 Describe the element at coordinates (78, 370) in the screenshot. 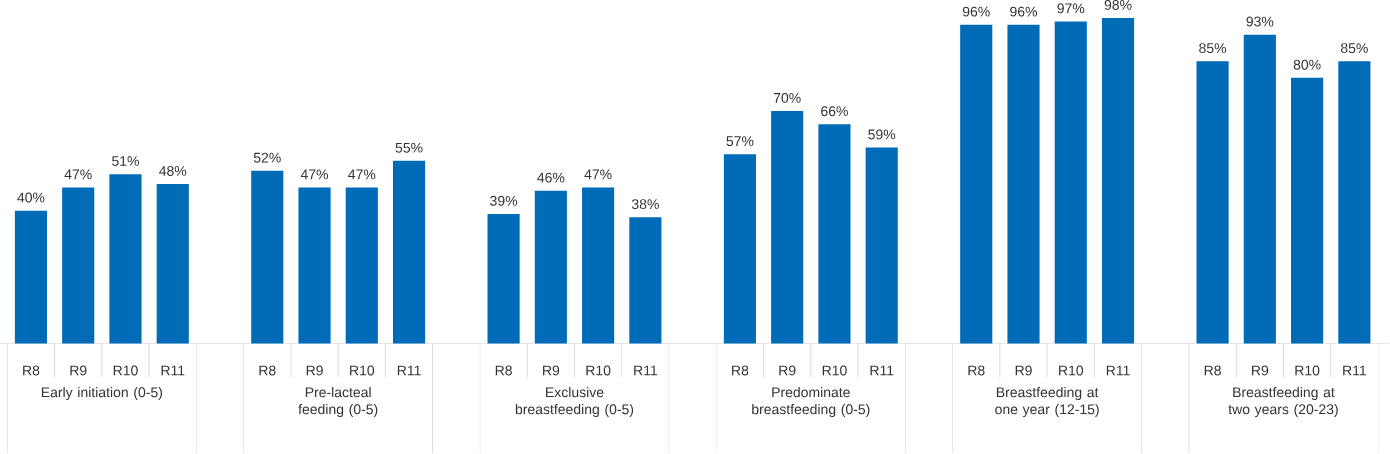

I see `series-label: R9` at that location.